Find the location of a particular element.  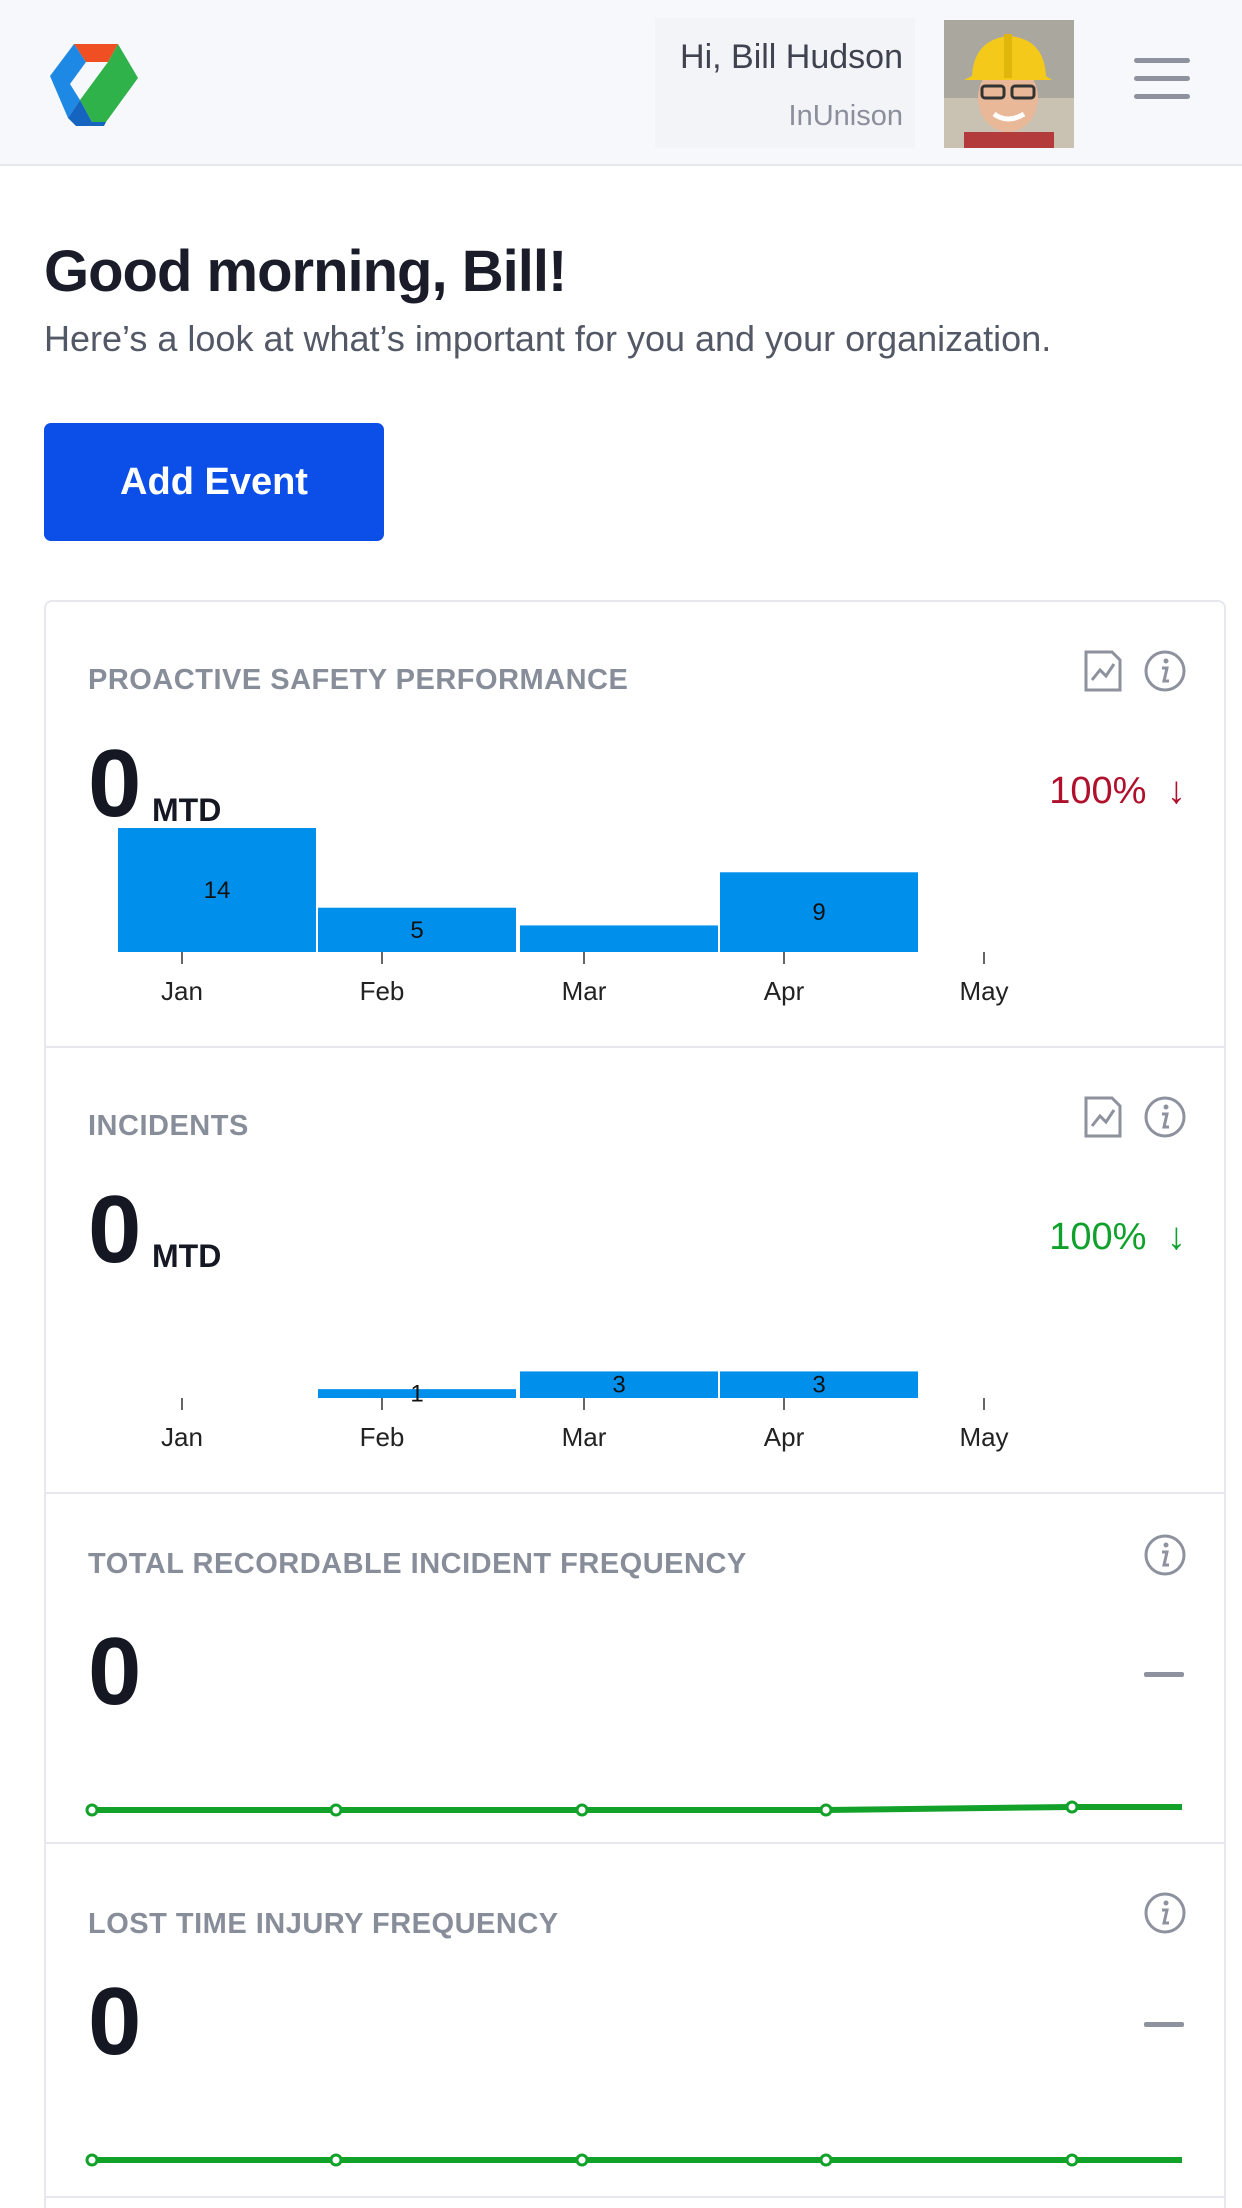

ltif-line-chart is located at coordinates (633, 2160).